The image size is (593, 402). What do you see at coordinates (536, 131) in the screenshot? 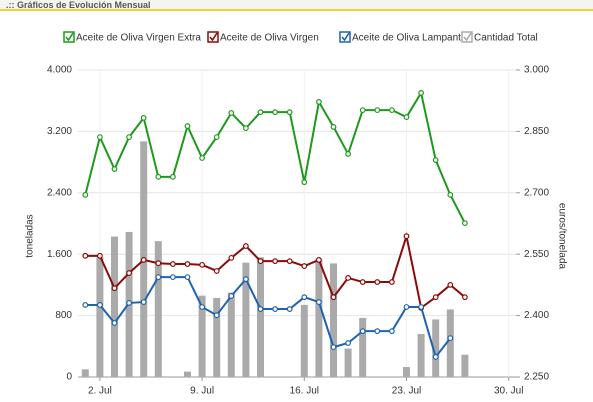
I see `y2-tick-label: 2.850` at bounding box center [536, 131].